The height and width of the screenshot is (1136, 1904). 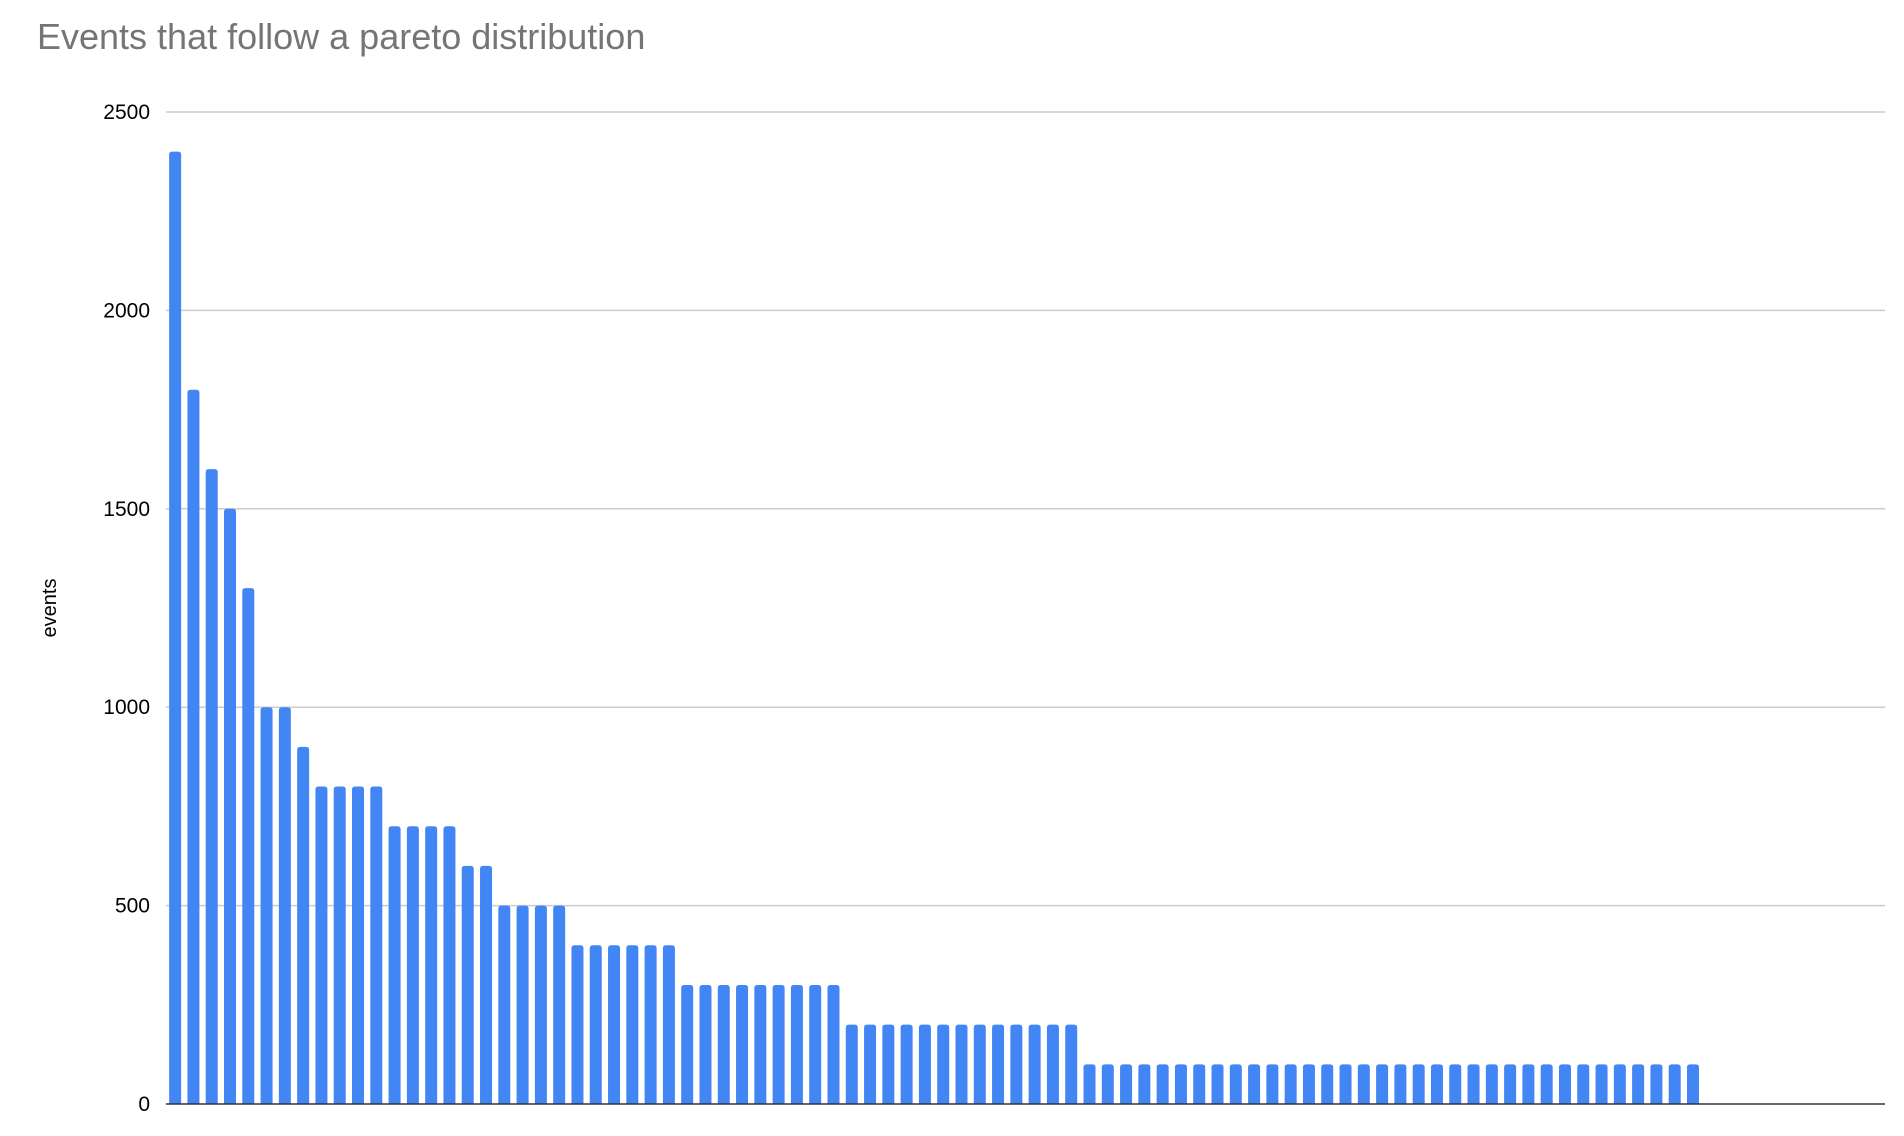 I want to click on y-tick-label: 2000, so click(x=126, y=310).